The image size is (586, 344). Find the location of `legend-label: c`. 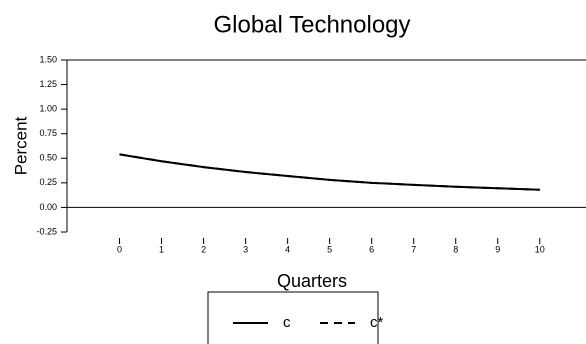

legend-label: c is located at coordinates (287, 322).